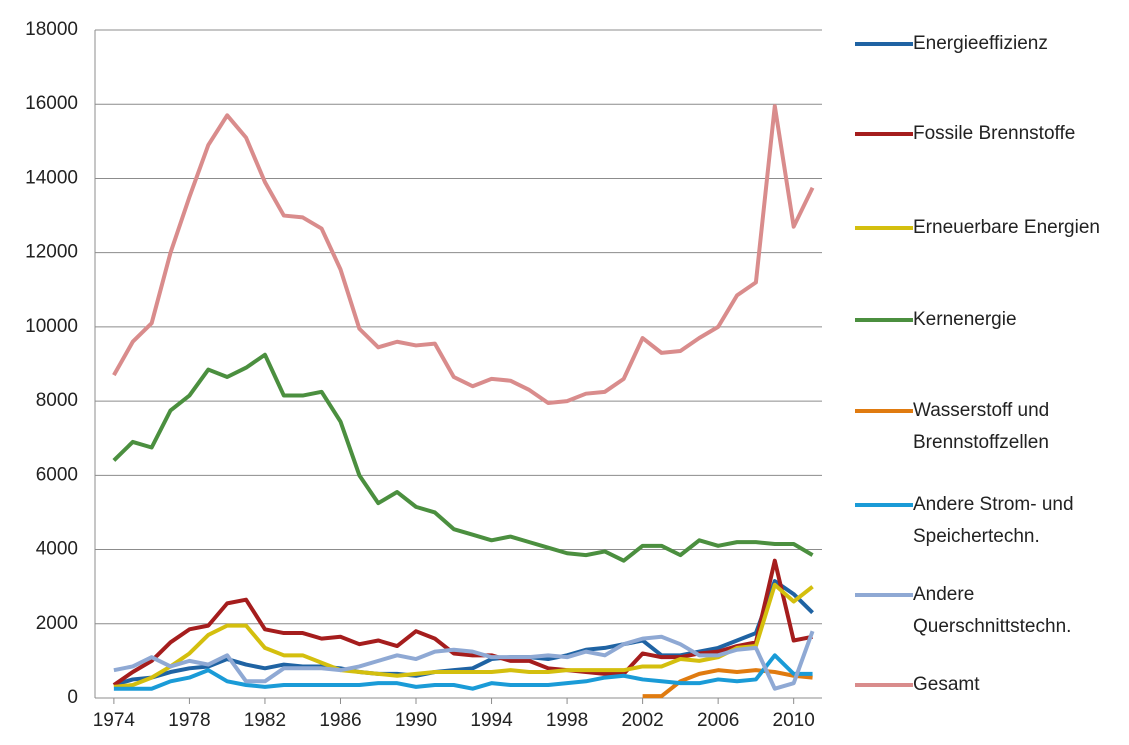 The width and height of the screenshot is (1129, 745). I want to click on x-tick-label: 2006, so click(718, 720).